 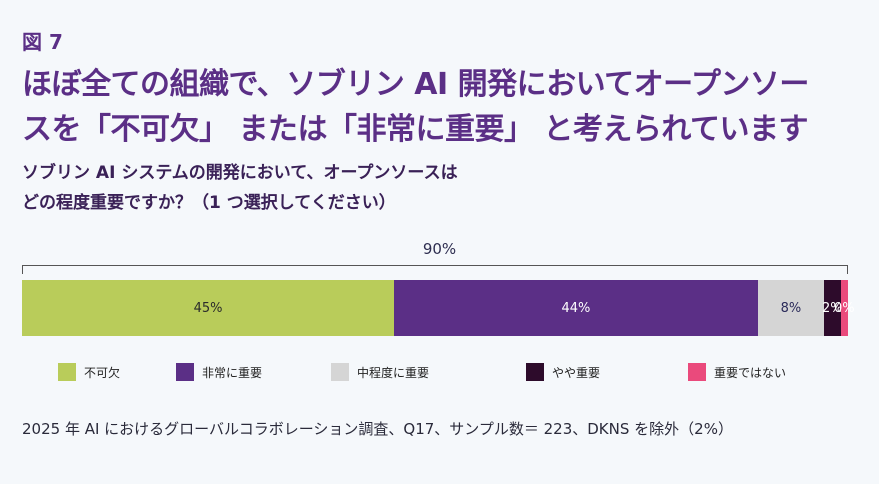 I want to click on bar-segment-label: 0%, so click(x=844, y=308).